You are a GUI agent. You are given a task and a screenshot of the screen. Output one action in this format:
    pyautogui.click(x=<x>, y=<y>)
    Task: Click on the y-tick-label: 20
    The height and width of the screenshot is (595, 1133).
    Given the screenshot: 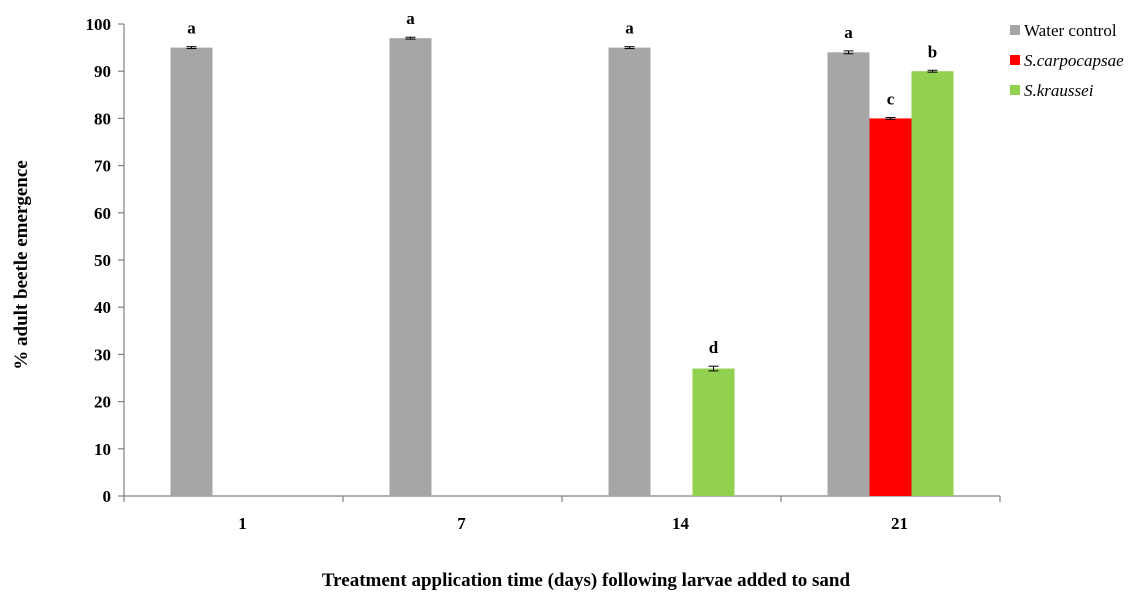 What is the action you would take?
    pyautogui.click(x=102, y=402)
    